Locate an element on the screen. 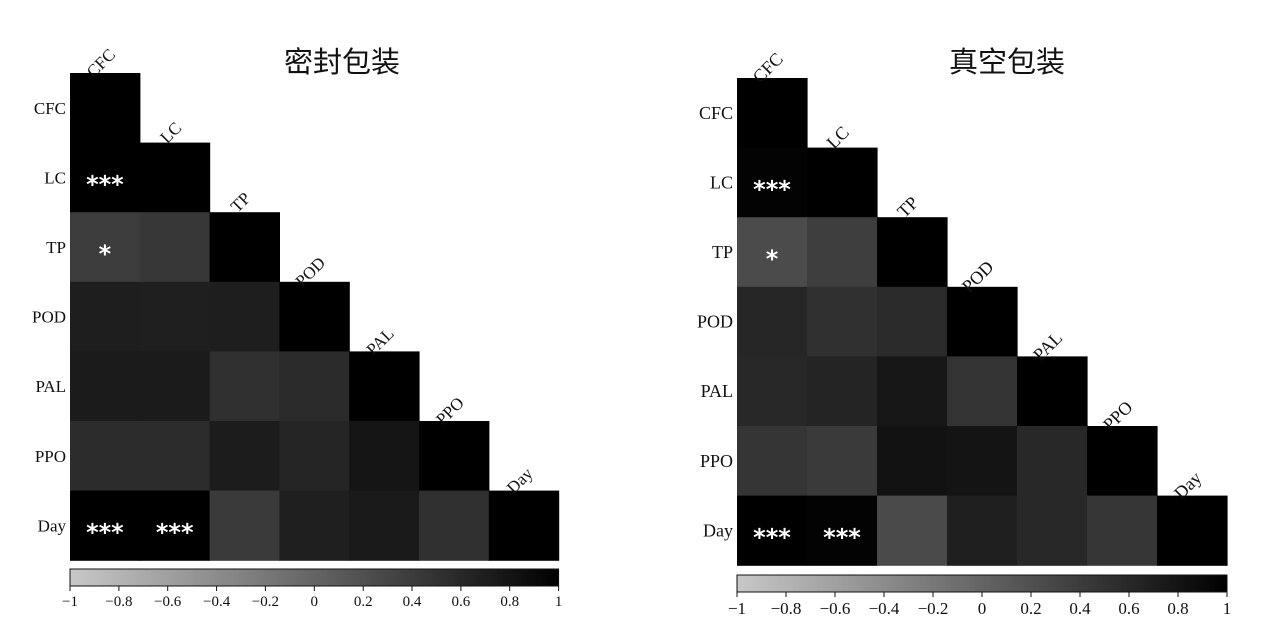 The height and width of the screenshot is (638, 1270). colorbar-tick-label: 0 is located at coordinates (982, 608).